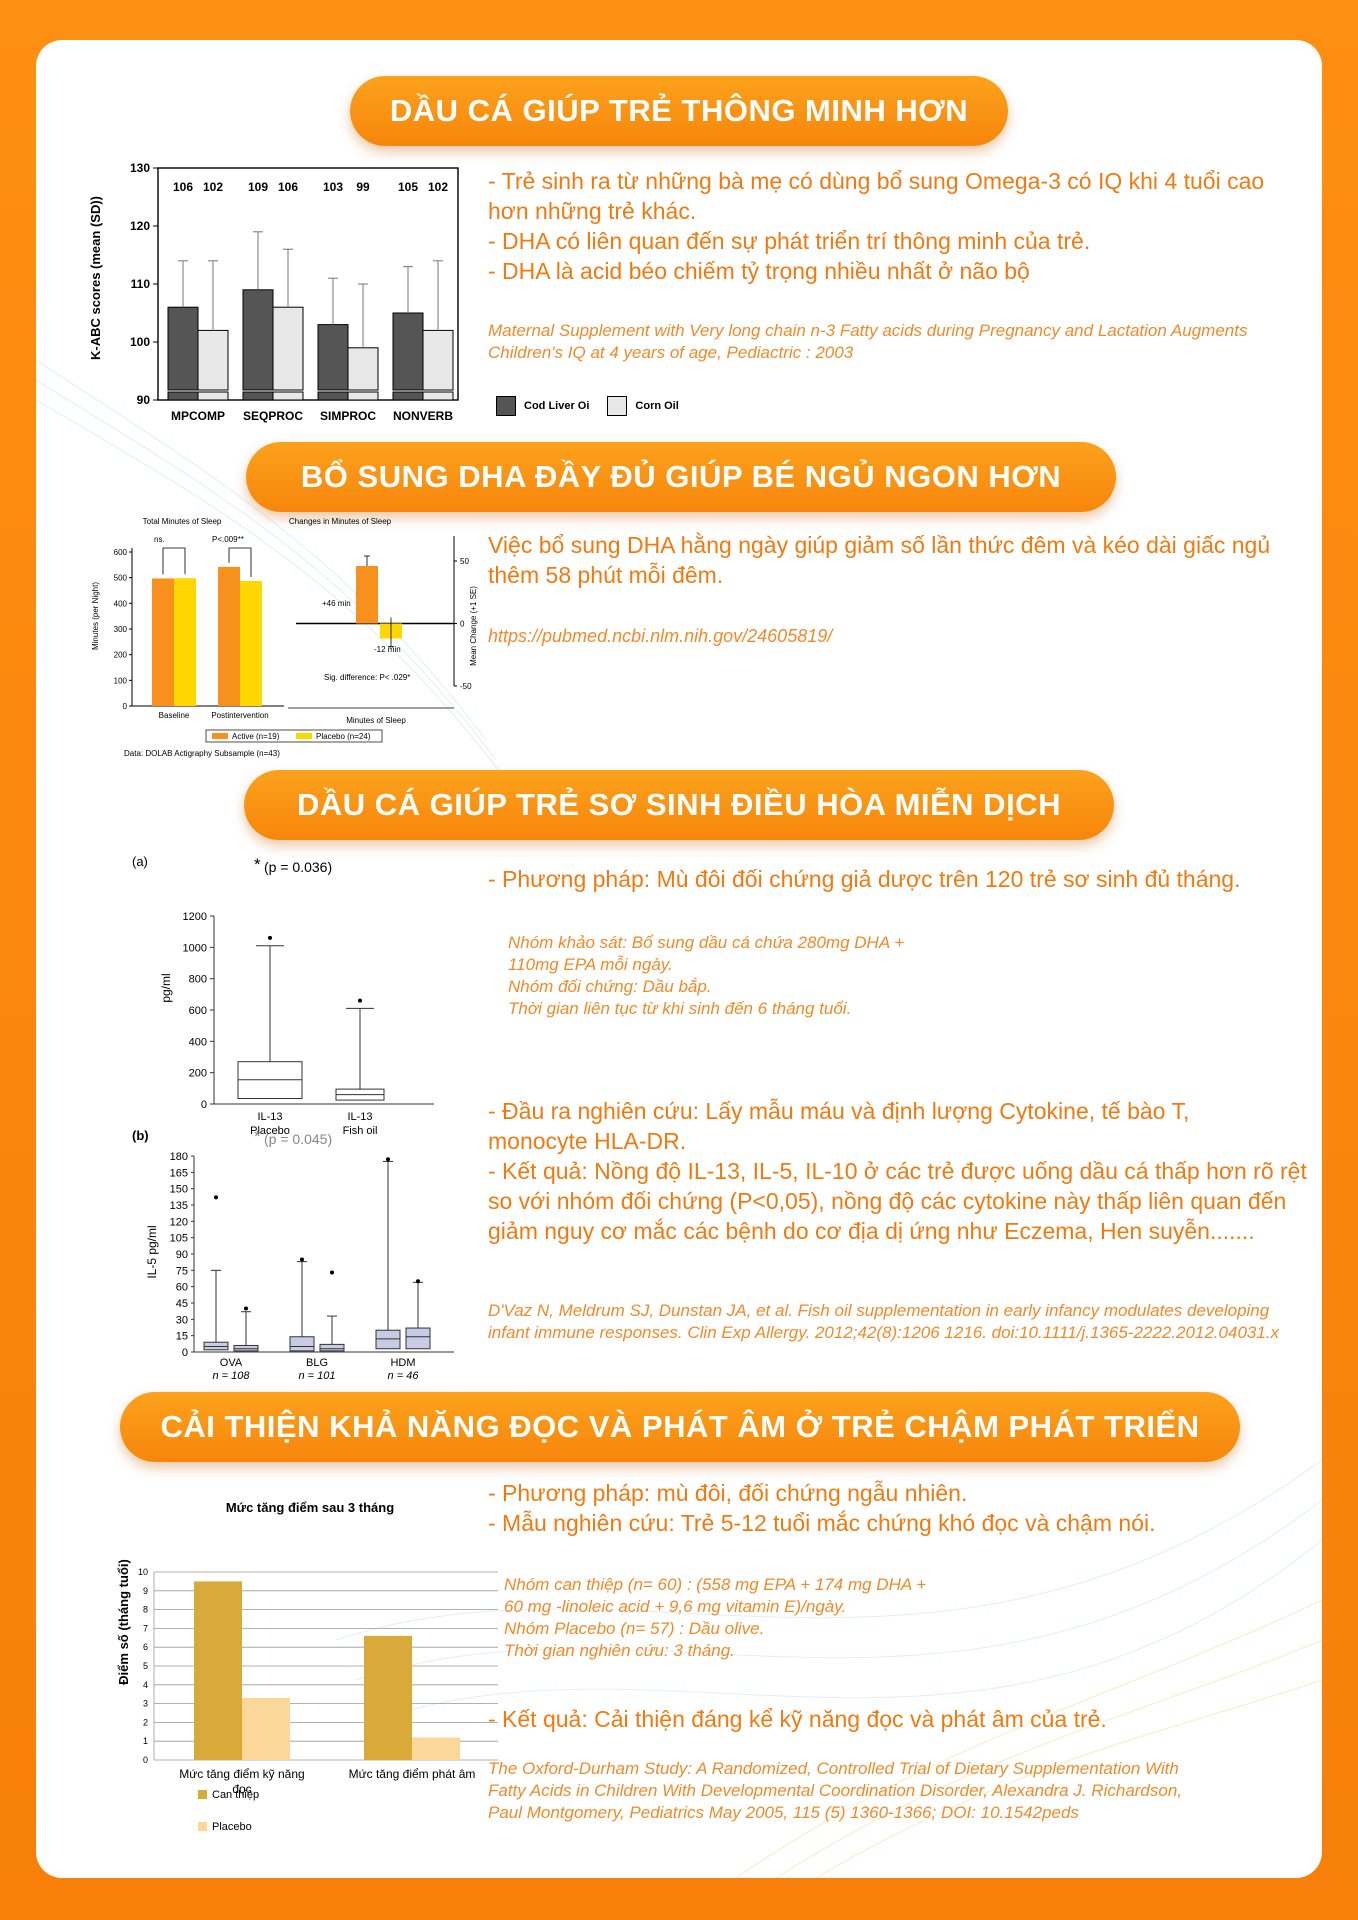 This screenshot has height=1920, width=1358. What do you see at coordinates (316, 1376) in the screenshot?
I see `chart5-category-label: n = 101` at bounding box center [316, 1376].